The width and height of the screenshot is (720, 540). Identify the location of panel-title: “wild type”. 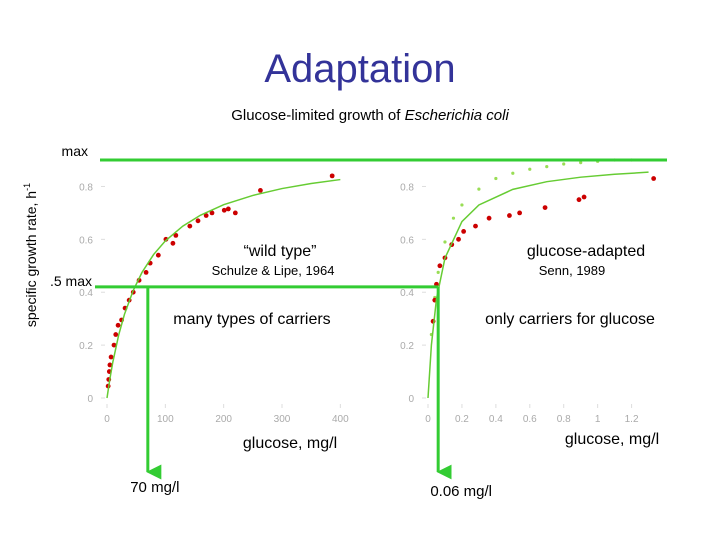
(280, 251).